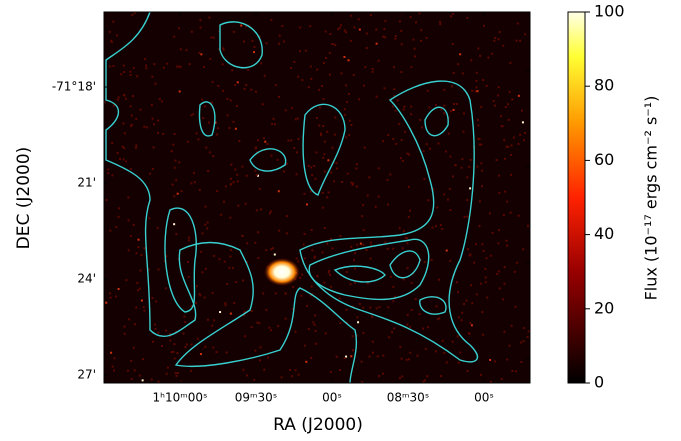  What do you see at coordinates (332, 398) in the screenshot?
I see `x-tick-label: 00ˢ` at bounding box center [332, 398].